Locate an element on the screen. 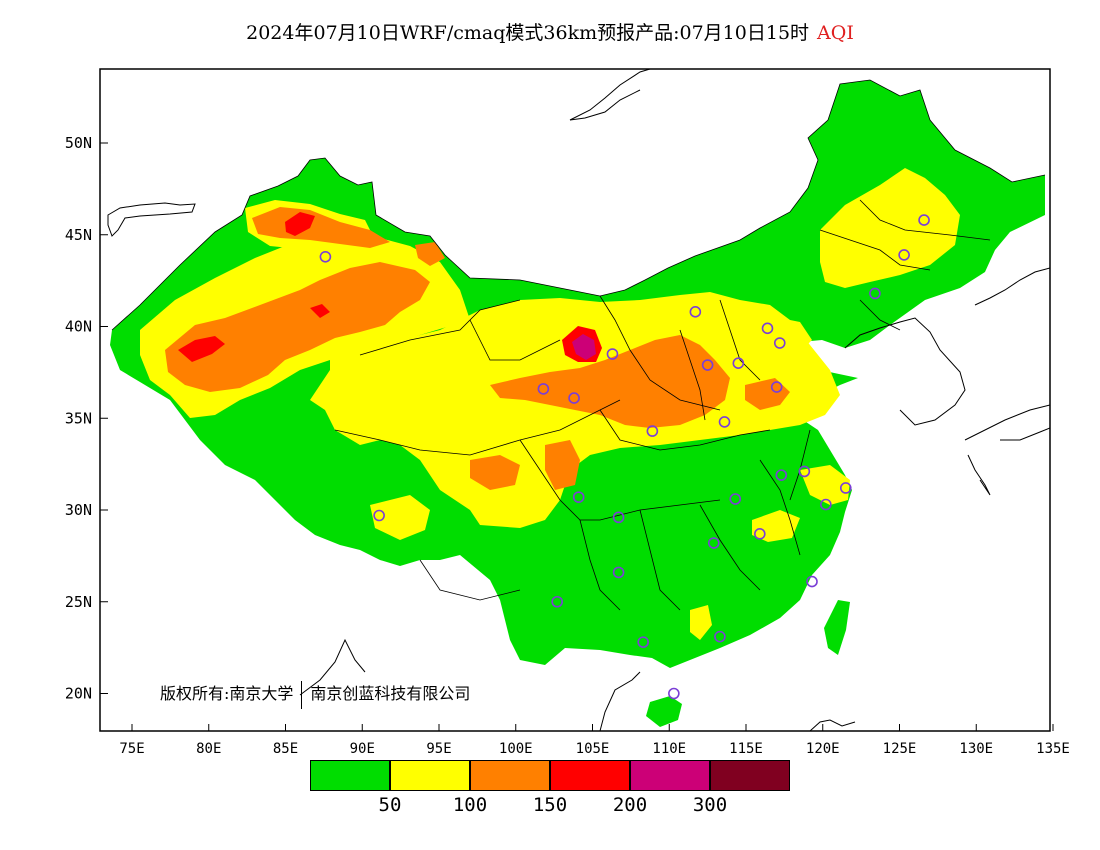 The image size is (1100, 850). lat-label: 20N is located at coordinates (78, 694).